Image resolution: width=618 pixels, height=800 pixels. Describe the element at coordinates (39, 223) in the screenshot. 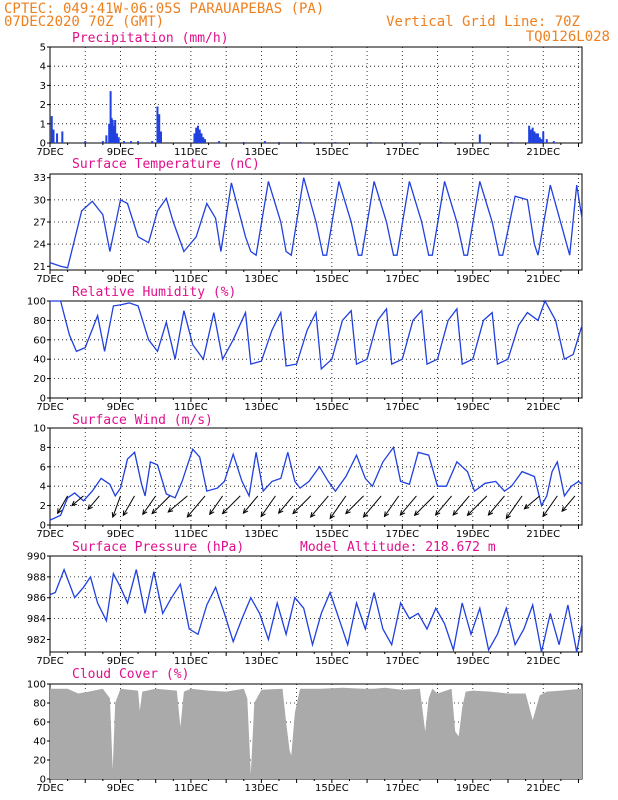

I see `y-tick-label: 27` at that location.